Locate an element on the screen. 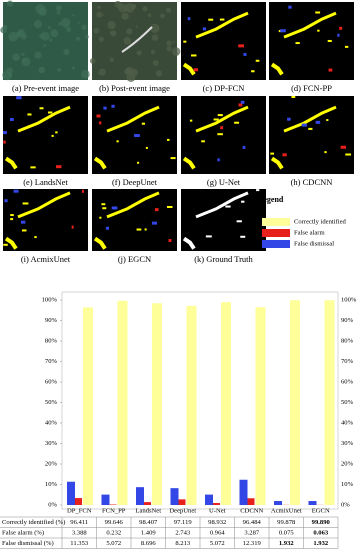 This screenshot has width=358, height=550. y-tick-label: 80% is located at coordinates (51, 341).